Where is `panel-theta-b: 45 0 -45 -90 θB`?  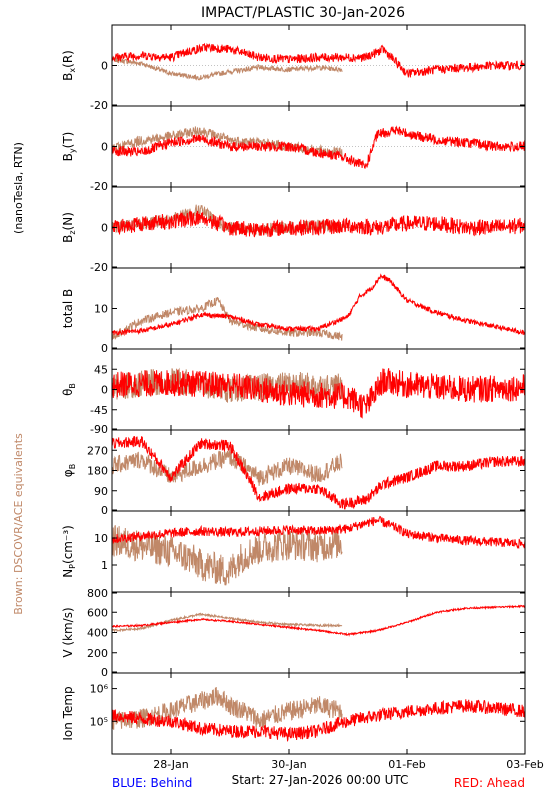 panel-theta-b: 45 0 -45 -90 θB is located at coordinates (293, 392).